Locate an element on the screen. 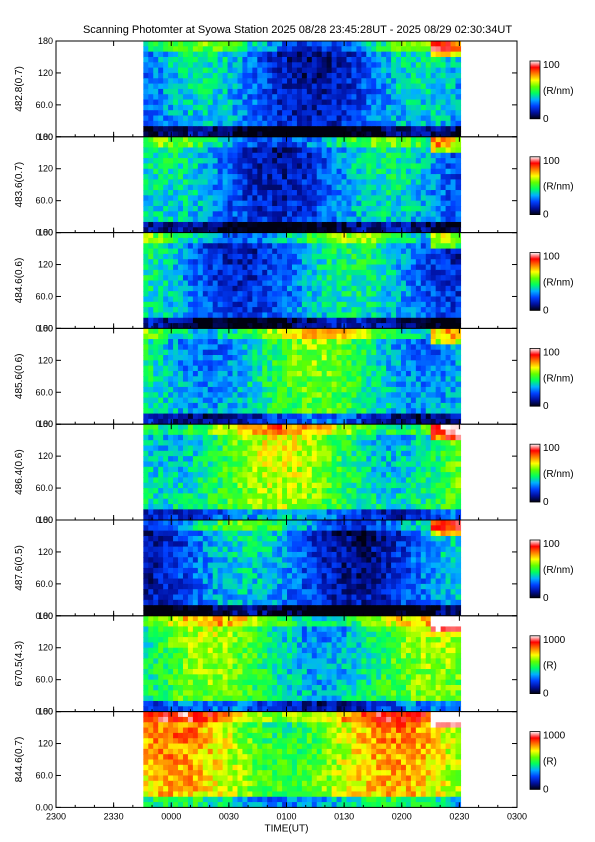 The image size is (595, 842). x-tick-label: 2300 is located at coordinates (56, 816).